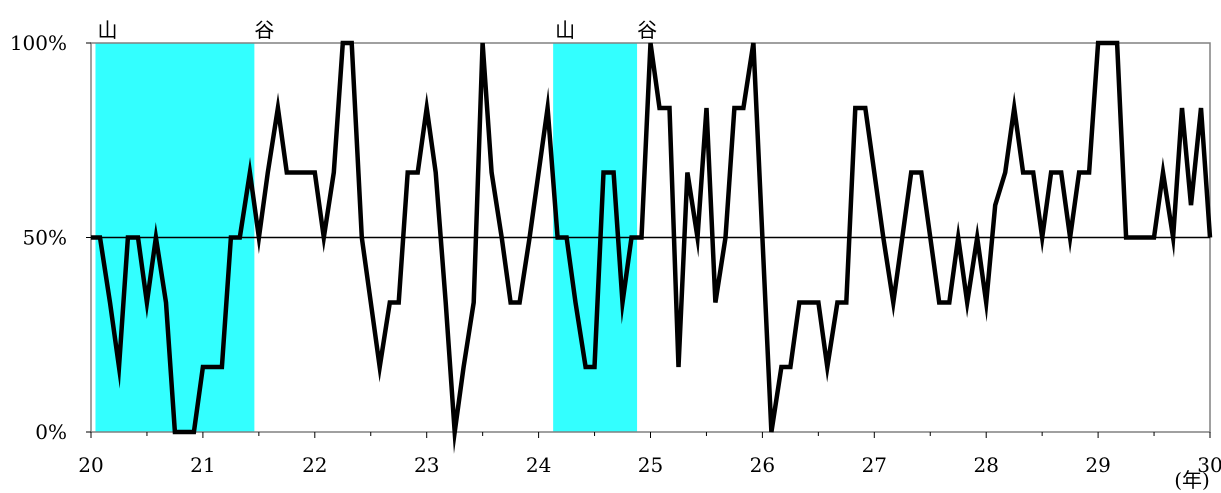  I want to click on y-tick-label-0: 0%, so click(51, 432).